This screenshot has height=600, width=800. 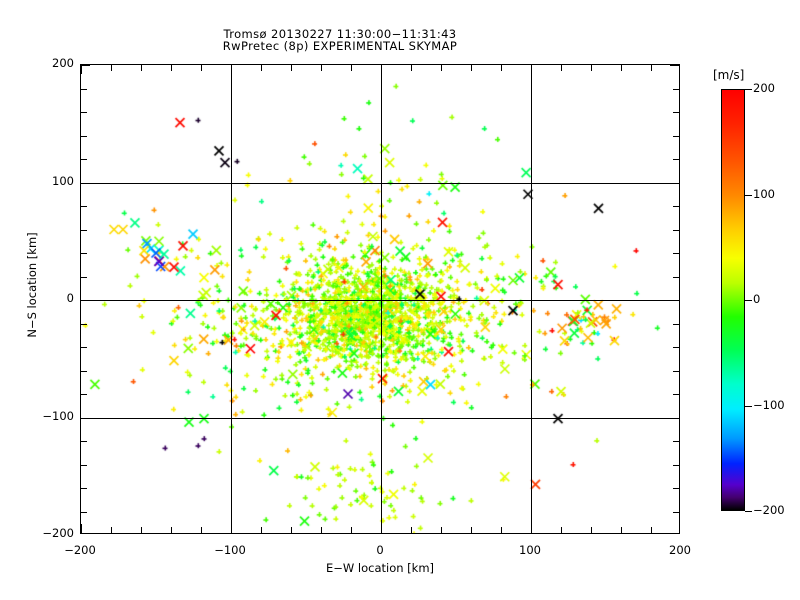 What do you see at coordinates (380, 568) in the screenshot?
I see `x-axis-title: E−W location [km]` at bounding box center [380, 568].